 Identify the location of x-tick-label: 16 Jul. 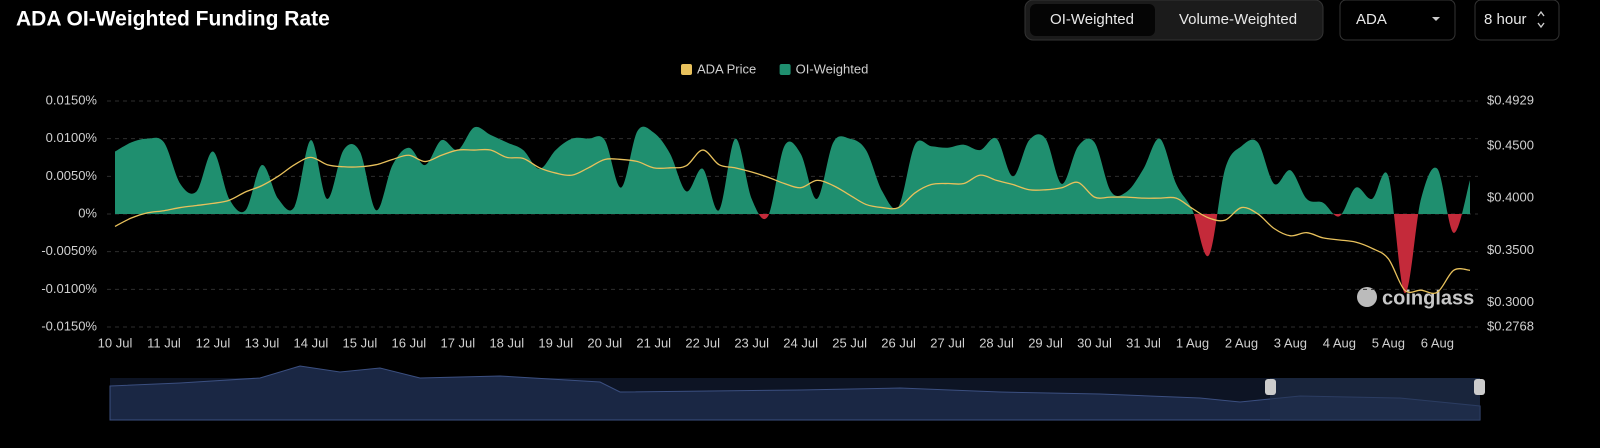
(409, 342).